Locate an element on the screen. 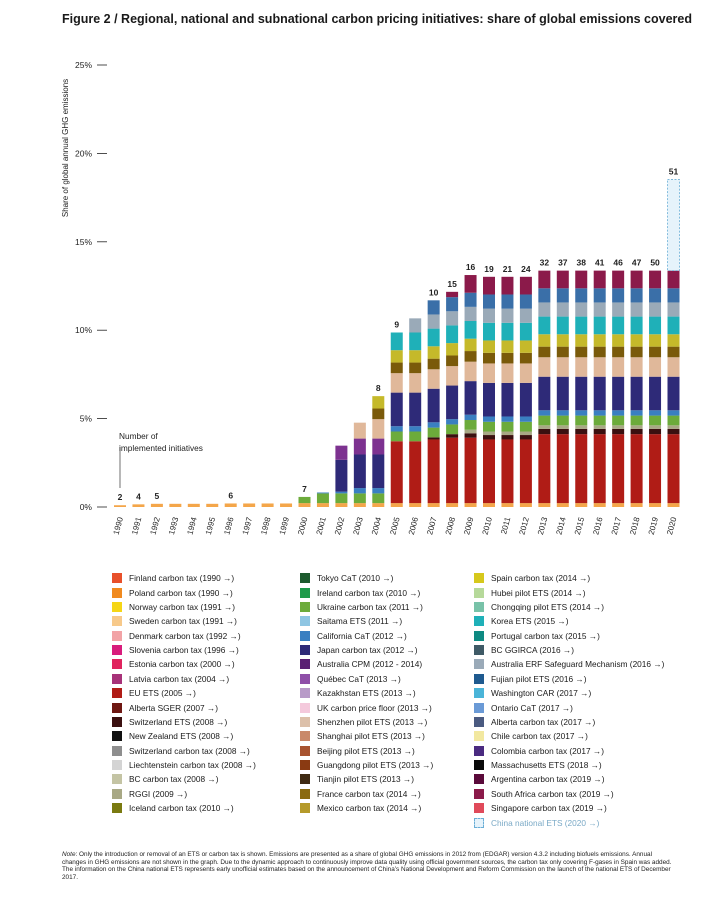 The height and width of the screenshot is (906, 726). legend-label: Switzerland ETS (2008 →) is located at coordinates (178, 721).